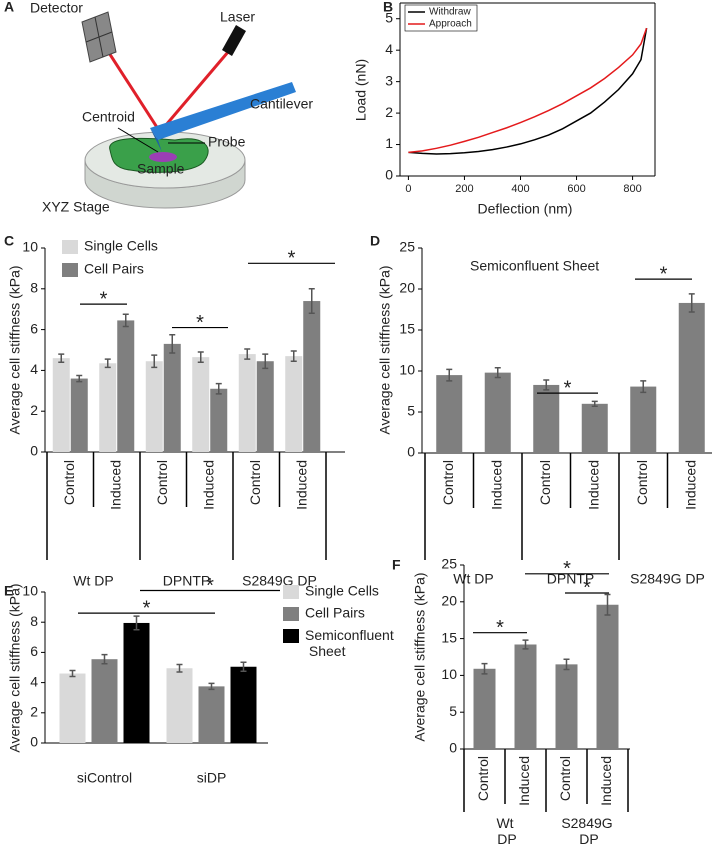  Describe the element at coordinates (9, 7) in the screenshot. I see `panel-letter: A` at that location.